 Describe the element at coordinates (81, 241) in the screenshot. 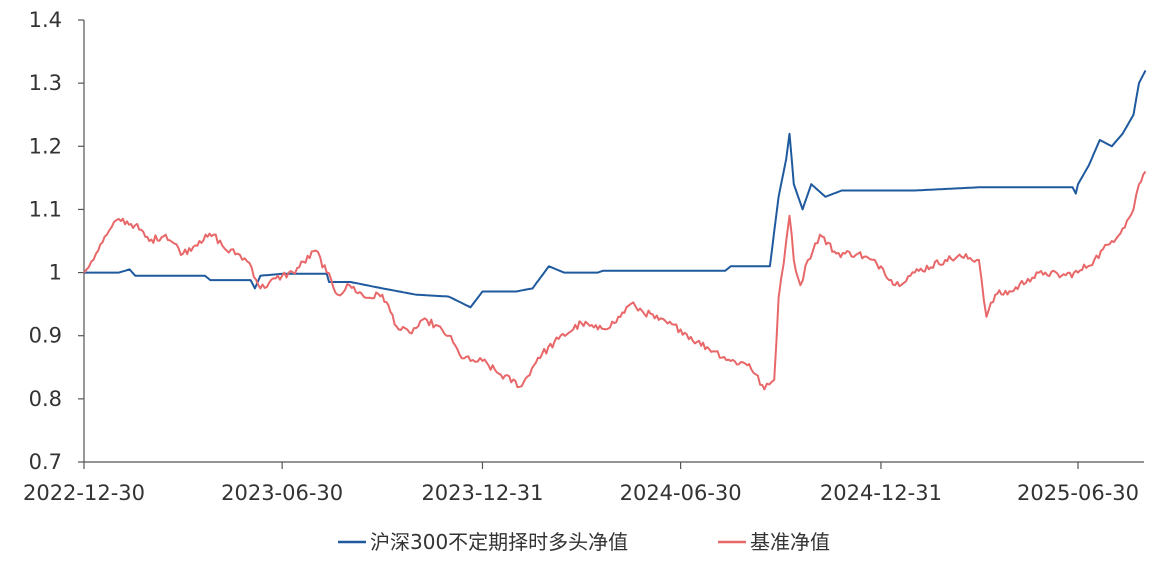

I see `y-axis` at that location.